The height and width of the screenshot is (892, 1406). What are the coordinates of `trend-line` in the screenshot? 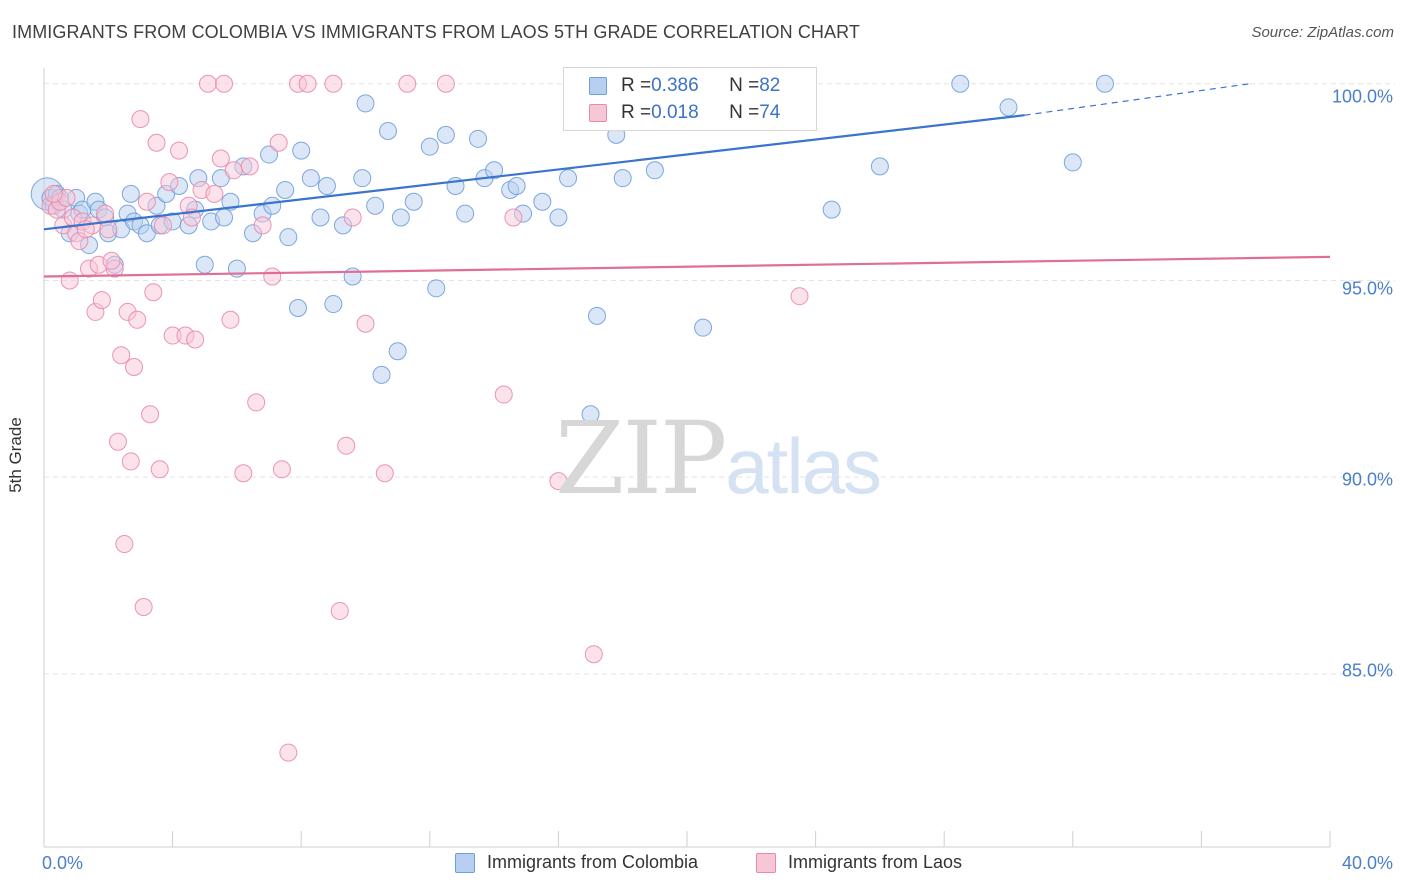 It's located at (687, 266).